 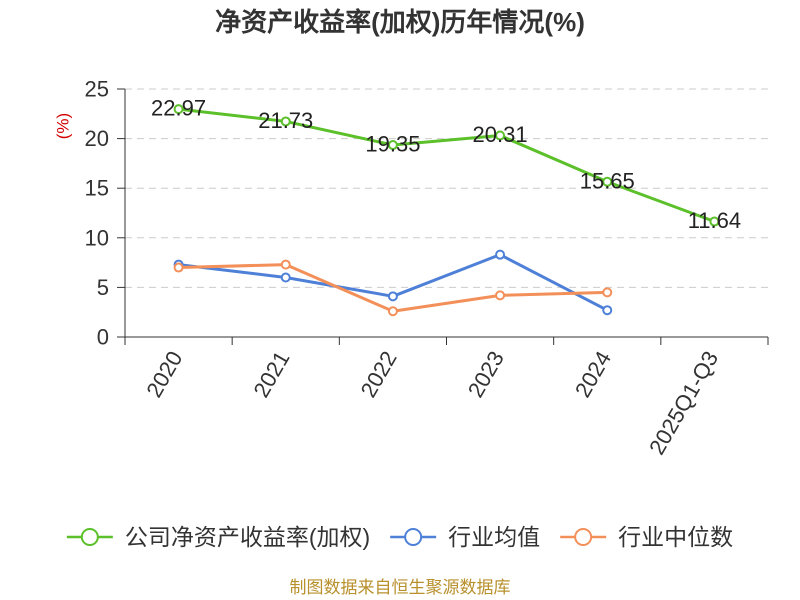 What do you see at coordinates (103, 337) in the screenshot?
I see `y-tick-label: 0` at bounding box center [103, 337].